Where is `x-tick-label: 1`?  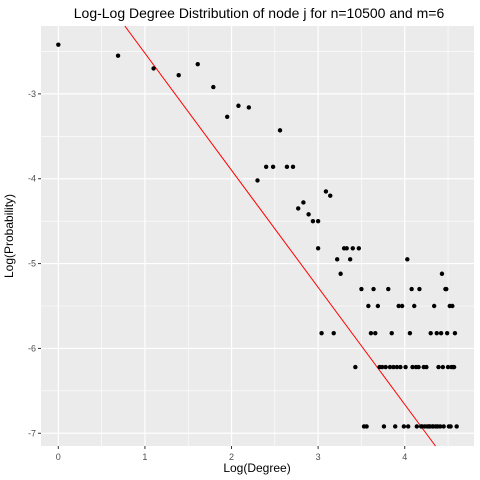 x-tick-label: 1 is located at coordinates (144, 457).